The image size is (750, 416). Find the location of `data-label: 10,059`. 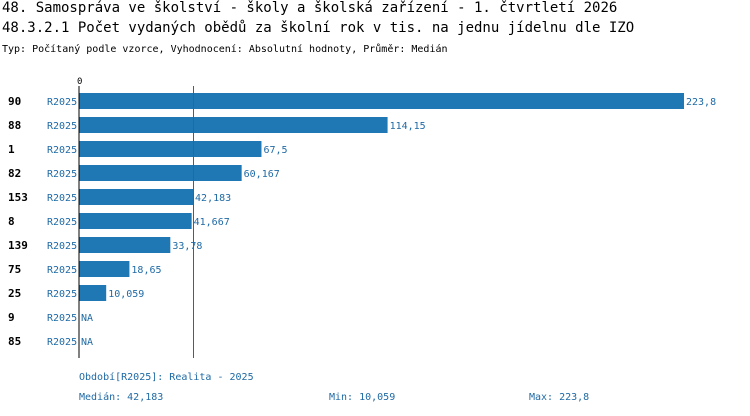

data-label: 10,059 is located at coordinates (126, 294).